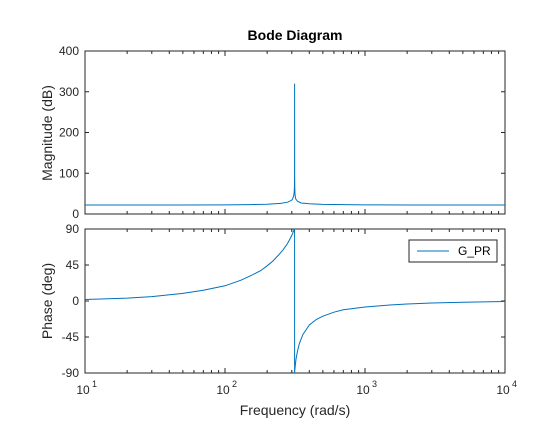  What do you see at coordinates (374, 384) in the screenshot?
I see `x-tick-label-exponent: 3` at bounding box center [374, 384].